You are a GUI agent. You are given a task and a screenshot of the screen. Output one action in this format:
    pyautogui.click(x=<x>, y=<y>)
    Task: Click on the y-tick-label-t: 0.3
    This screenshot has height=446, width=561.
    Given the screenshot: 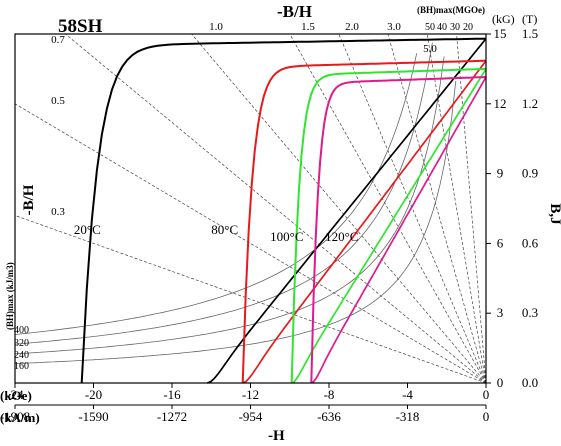 What is the action you would take?
    pyautogui.click(x=530, y=312)
    